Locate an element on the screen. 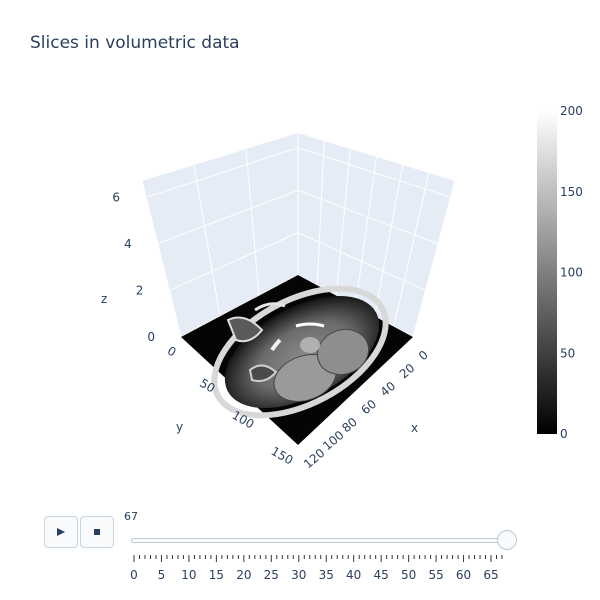 This screenshot has height=600, width=600. z-tick-label: 4 is located at coordinates (128, 244).